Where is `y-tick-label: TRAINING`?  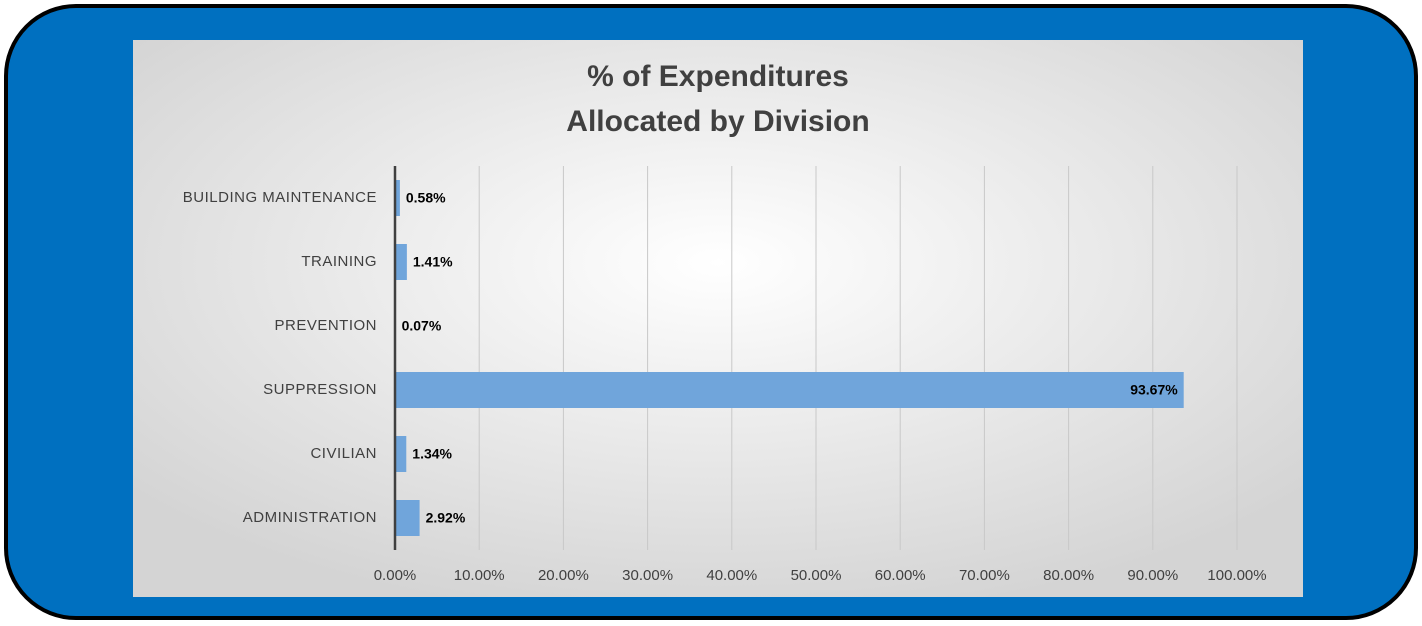 y-tick-label: TRAINING is located at coordinates (339, 261).